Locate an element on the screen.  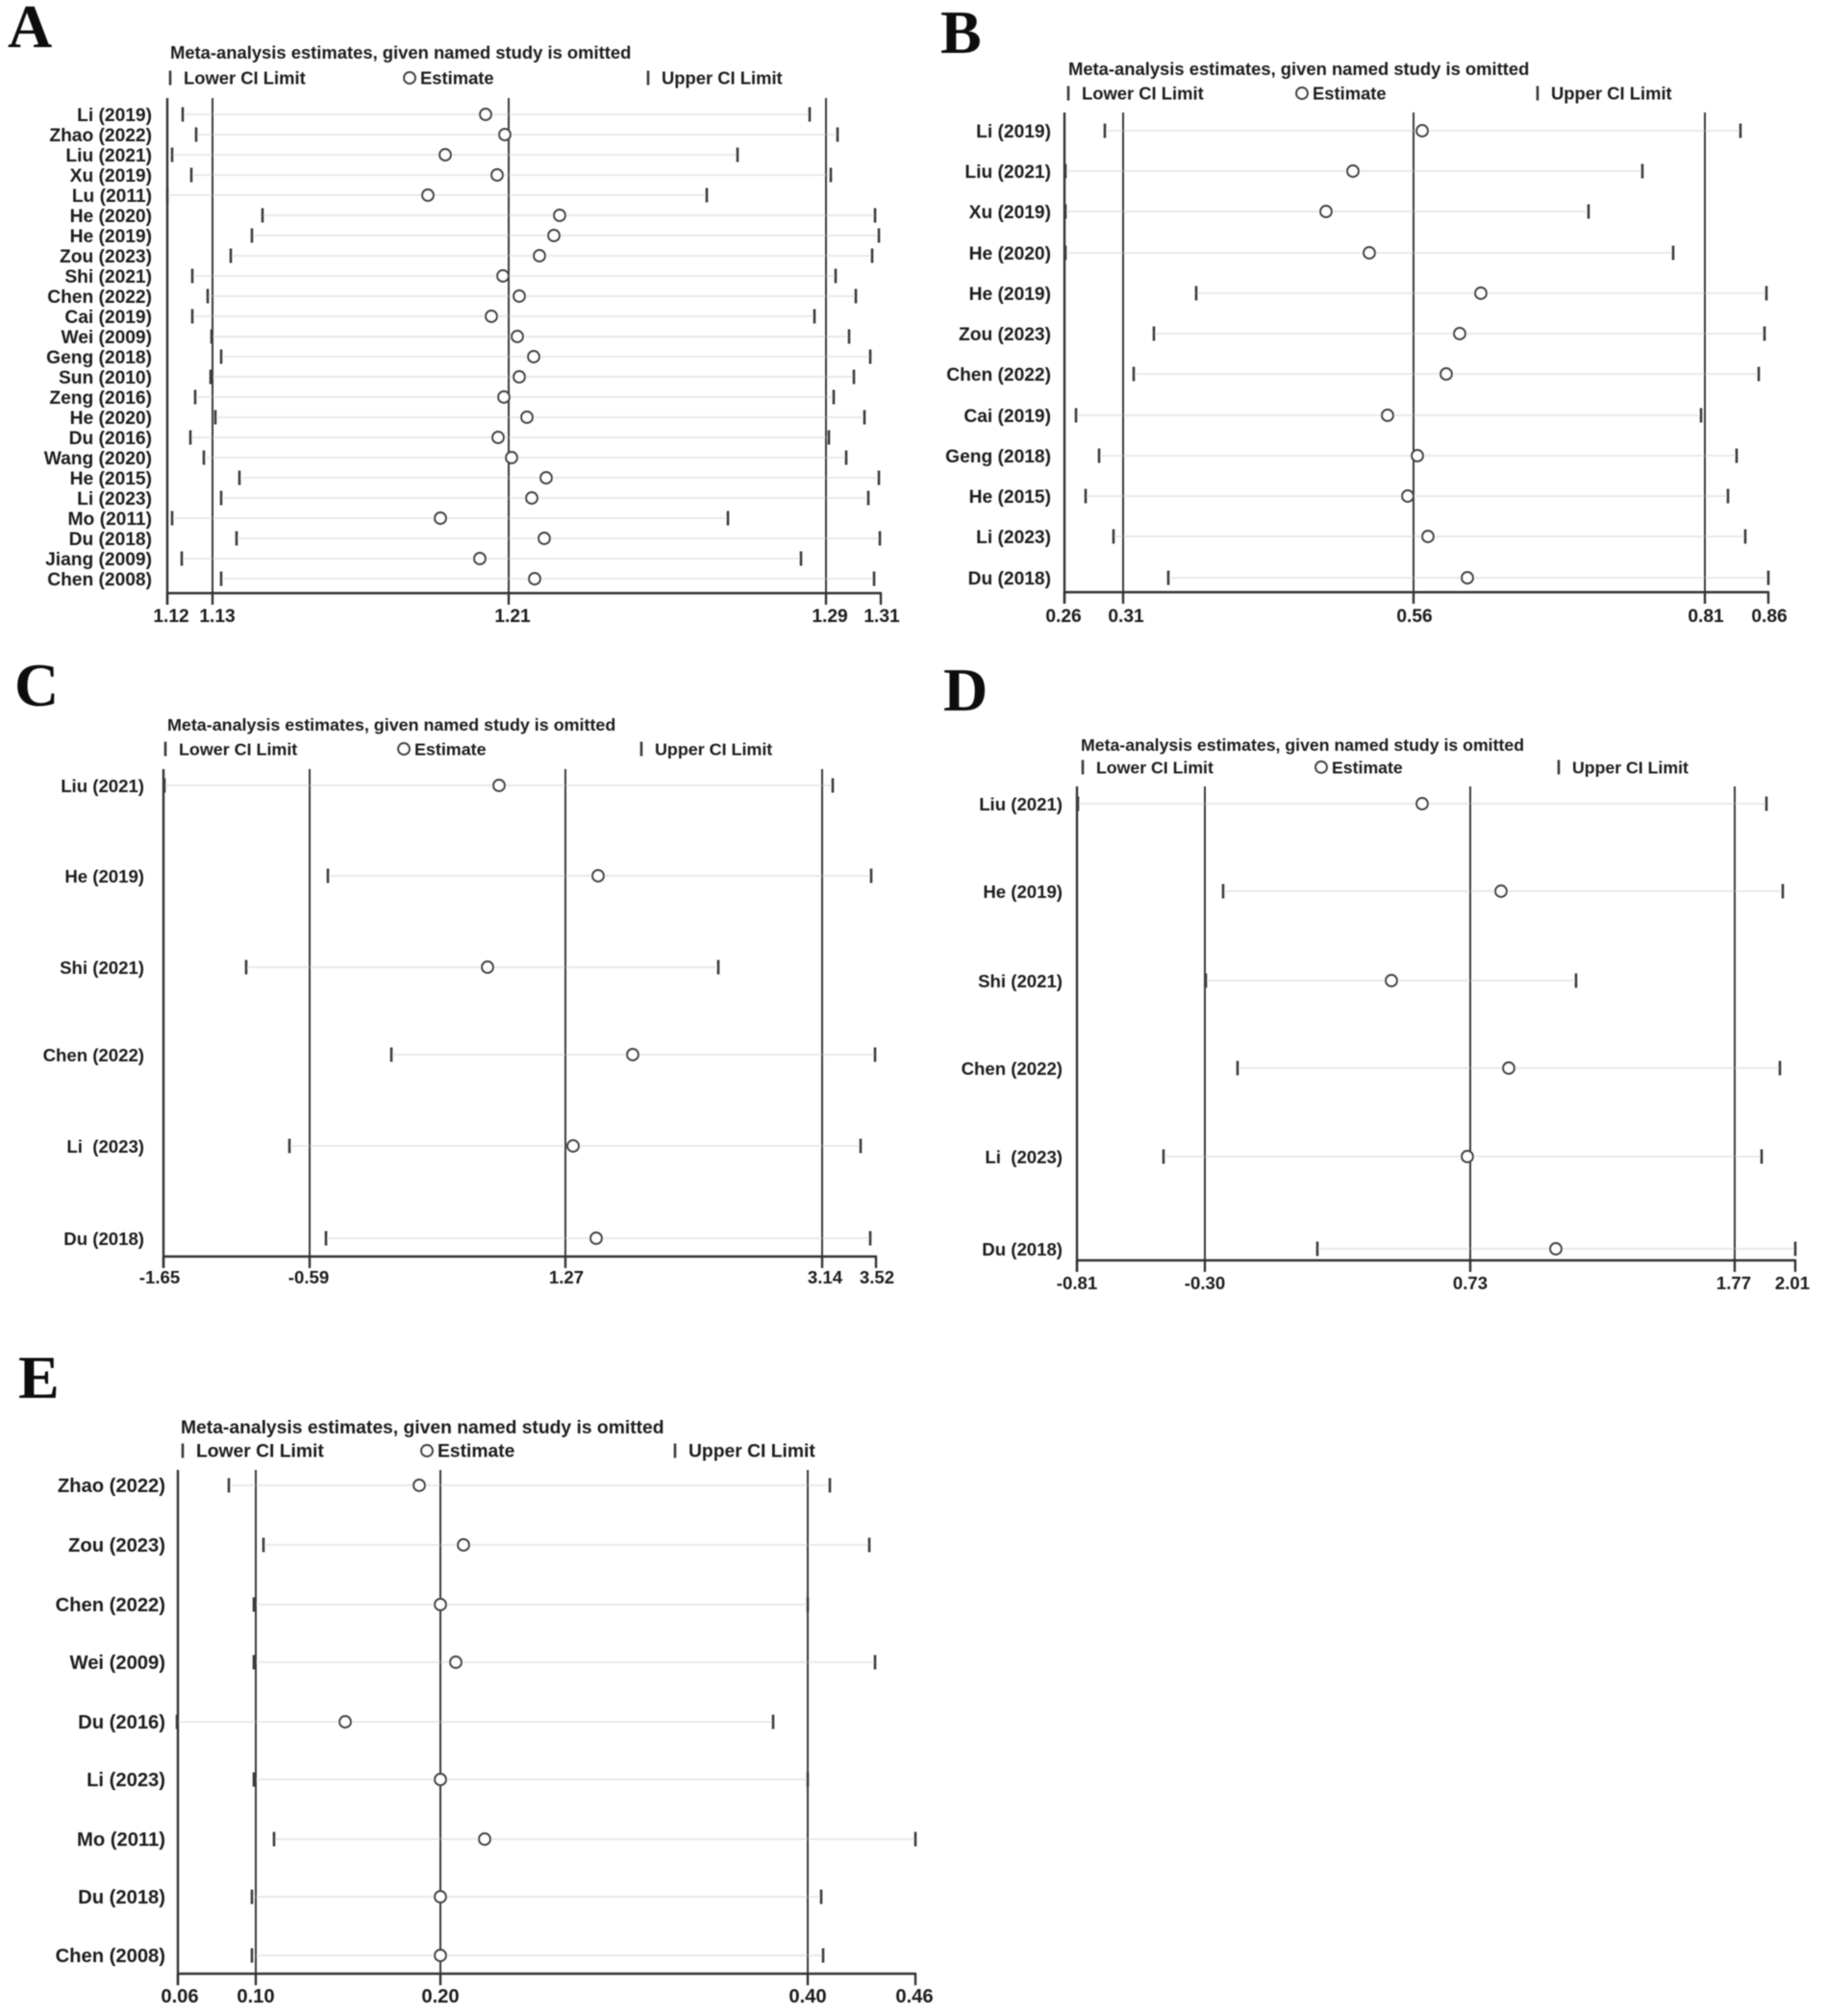
svg-text: -0.59 is located at coordinates (308, 1277).